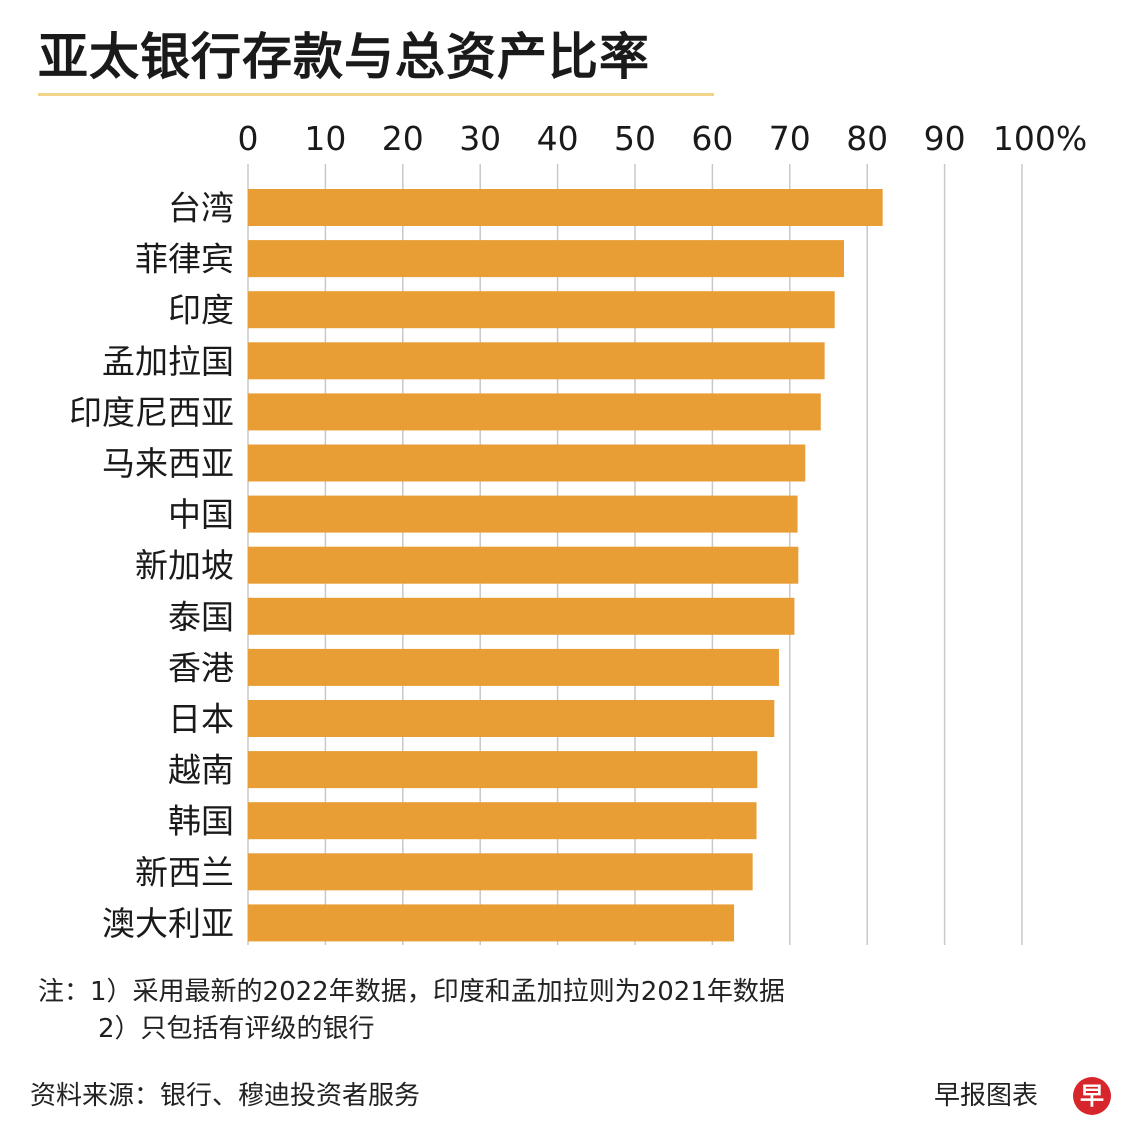 This screenshot has width=1140, height=1146. What do you see at coordinates (248, 138) in the screenshot?
I see `x-tick-label: 0` at bounding box center [248, 138].